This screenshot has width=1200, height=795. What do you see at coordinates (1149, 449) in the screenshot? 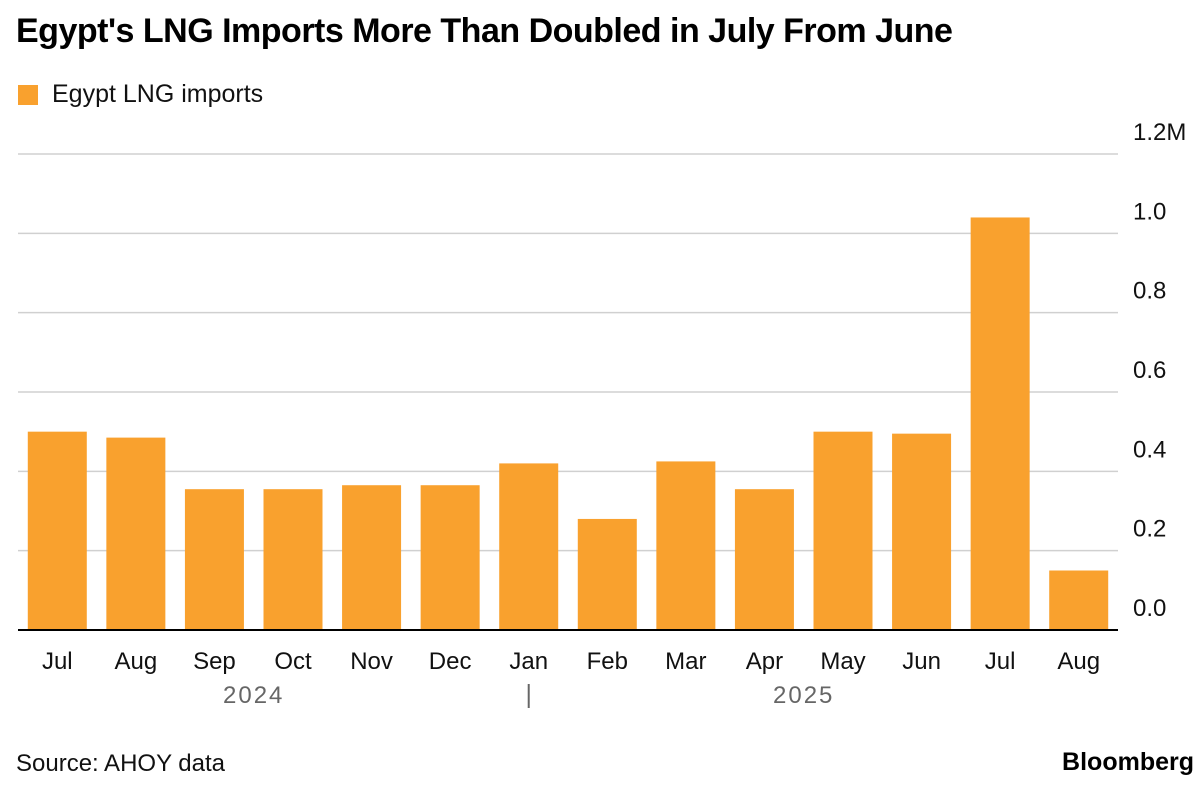
I see `y-tick-label: 0.4` at bounding box center [1149, 449].